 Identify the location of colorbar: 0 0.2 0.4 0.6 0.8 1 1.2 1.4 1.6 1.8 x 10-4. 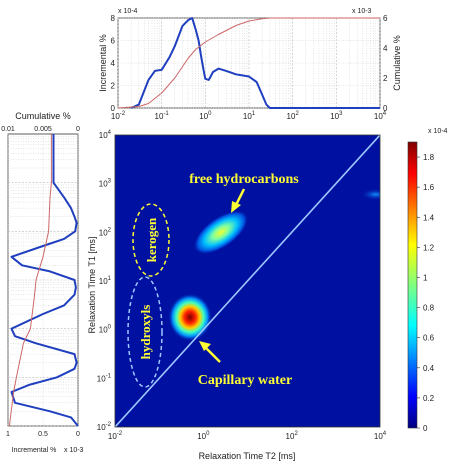
(427, 280).